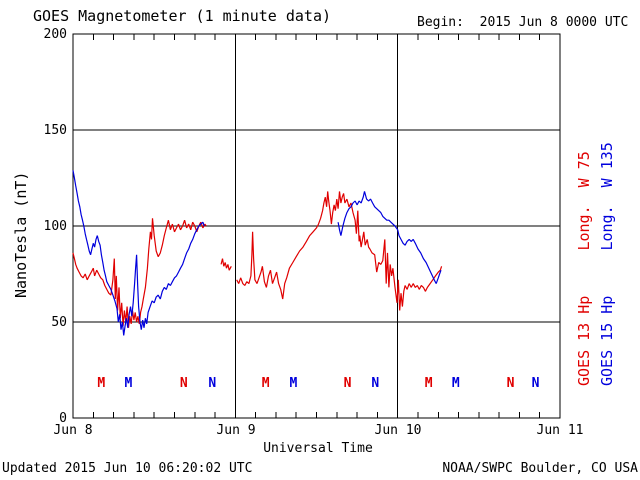 The height and width of the screenshot is (480, 640). What do you see at coordinates (59, 322) in the screenshot?
I see `y-tick-label-50: 50` at bounding box center [59, 322].